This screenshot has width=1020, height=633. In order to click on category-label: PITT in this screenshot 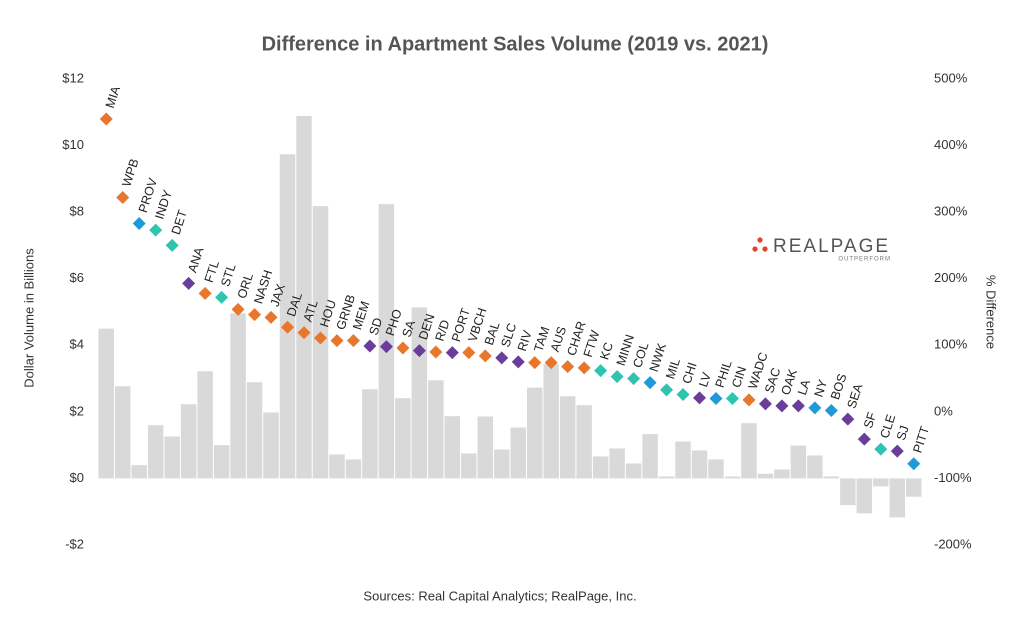, I will do `click(921, 439)`.